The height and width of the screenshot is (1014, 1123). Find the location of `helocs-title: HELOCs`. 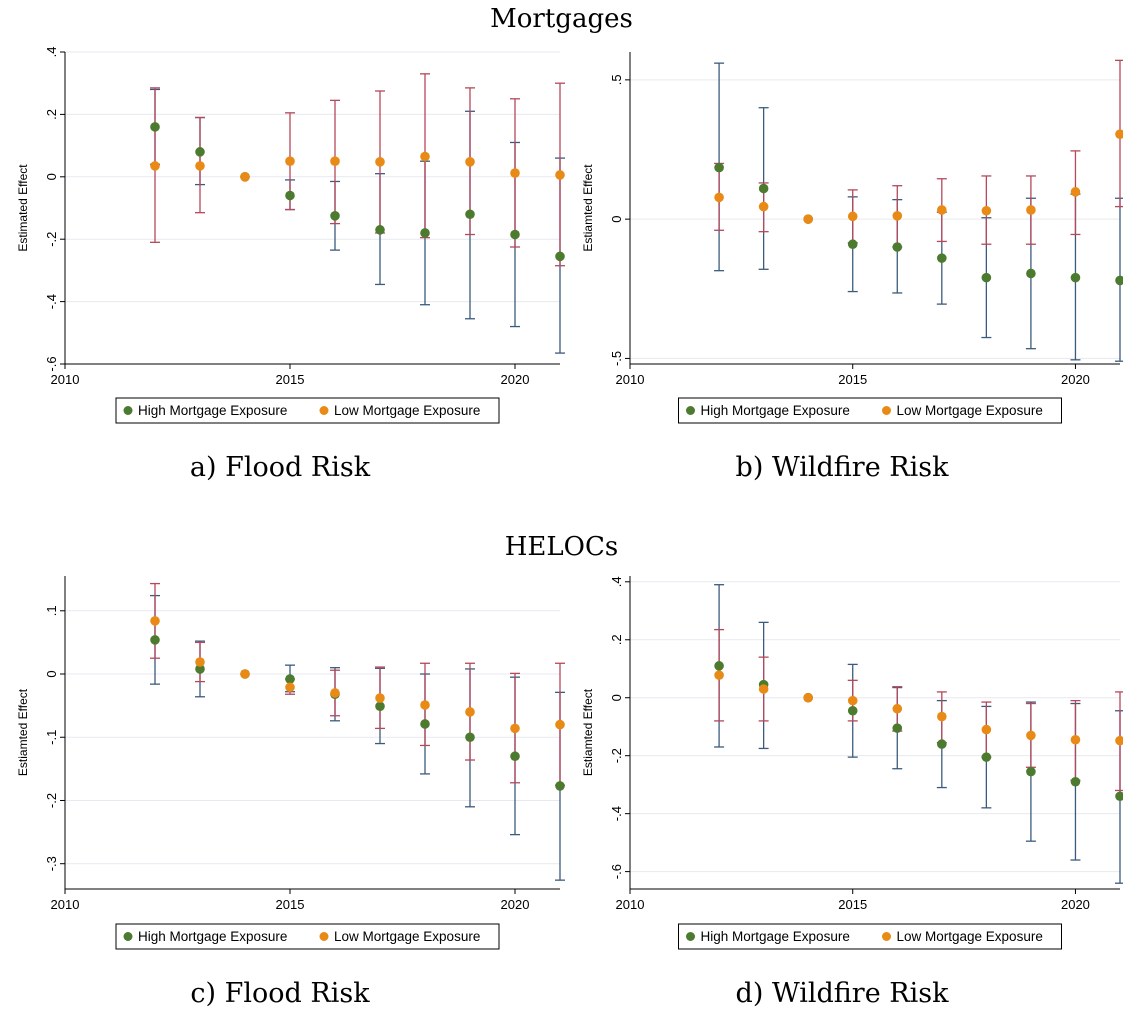

helocs-title: HELOCs is located at coordinates (561, 547).